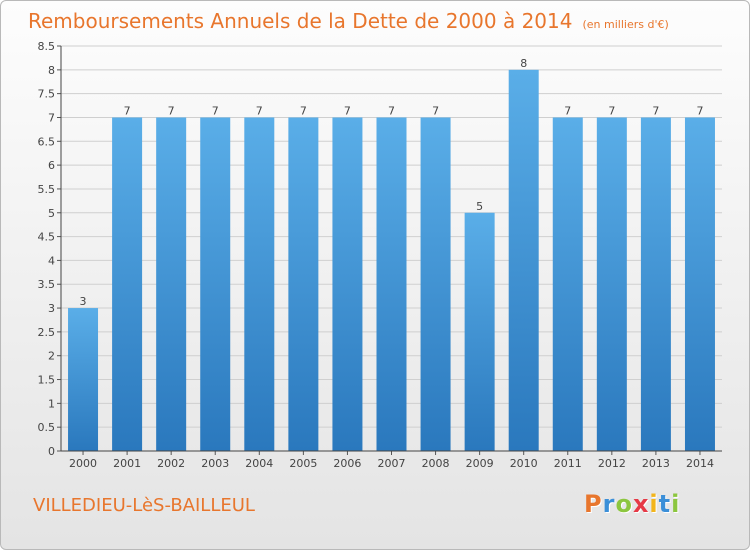 This screenshot has height=550, width=750. What do you see at coordinates (47, 332) in the screenshot?
I see `y-tick-label: 2.5` at bounding box center [47, 332].